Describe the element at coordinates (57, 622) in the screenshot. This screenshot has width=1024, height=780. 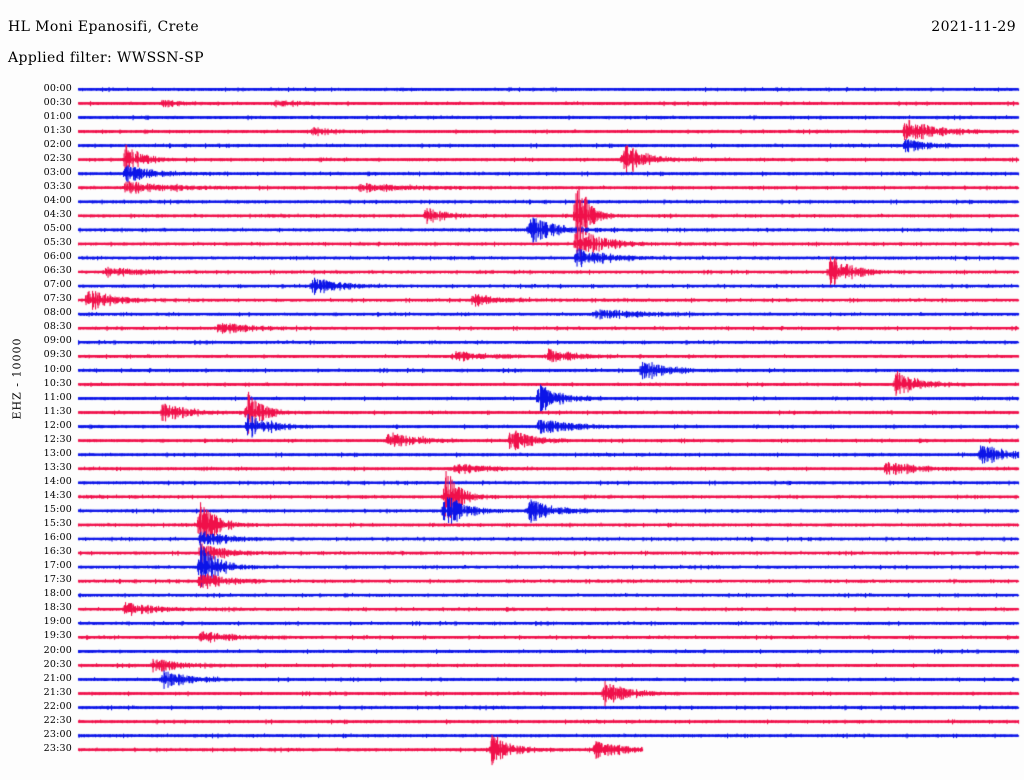
I see `time-label: 19:00` at that location.